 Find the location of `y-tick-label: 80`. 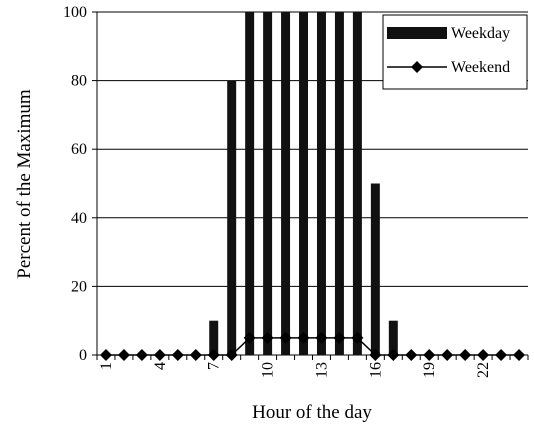

y-tick-label: 80 is located at coordinates (79, 81).